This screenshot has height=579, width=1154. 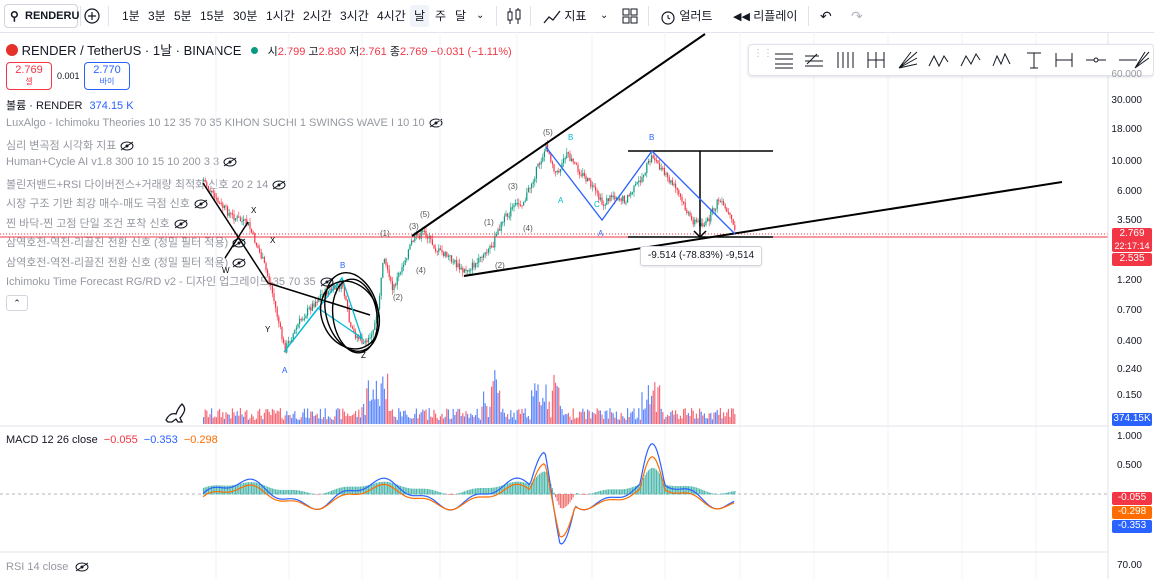 I want to click on indicator-legend-item: 찐 바닥-찐 고점 단일 조건 포착 신호, so click(x=97, y=223).